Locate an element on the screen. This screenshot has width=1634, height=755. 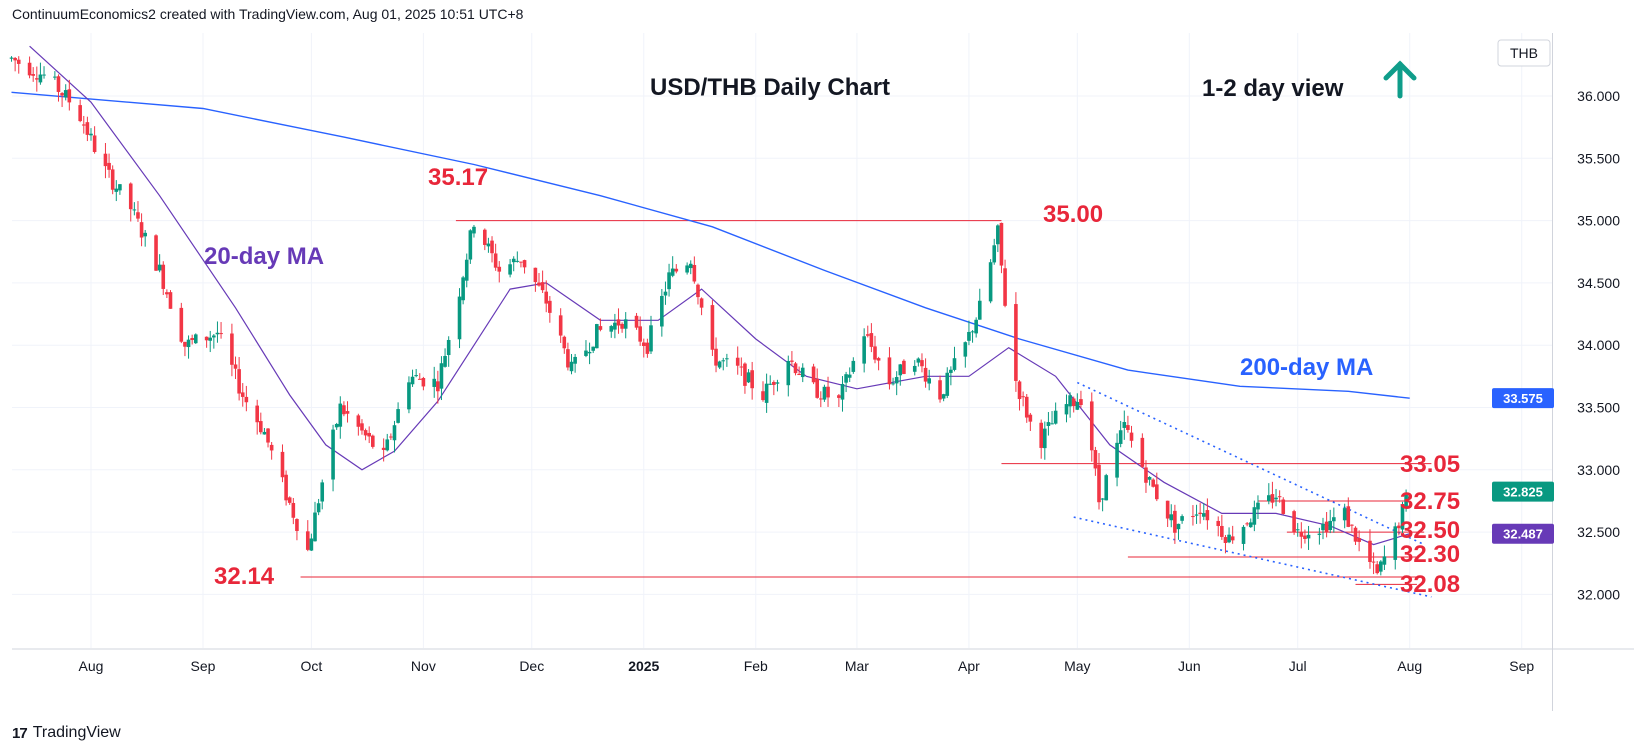
time-tick-label: Oct is located at coordinates (311, 666).